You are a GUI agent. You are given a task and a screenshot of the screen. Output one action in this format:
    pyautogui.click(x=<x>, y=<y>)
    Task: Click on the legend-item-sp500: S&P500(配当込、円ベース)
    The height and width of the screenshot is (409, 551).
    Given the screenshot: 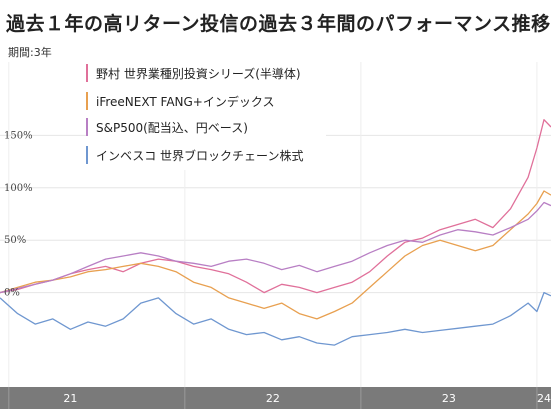 What is the action you would take?
    pyautogui.click(x=167, y=127)
    